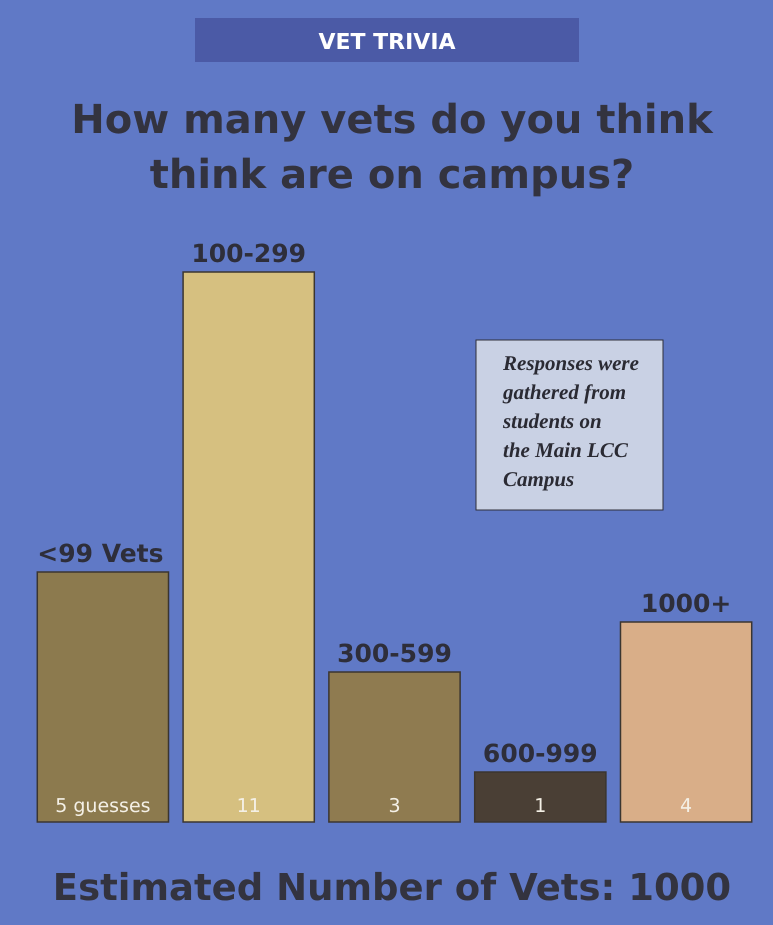 Image resolution: width=773 pixels, height=925 pixels. I want to click on data-label: 3, so click(394, 806).